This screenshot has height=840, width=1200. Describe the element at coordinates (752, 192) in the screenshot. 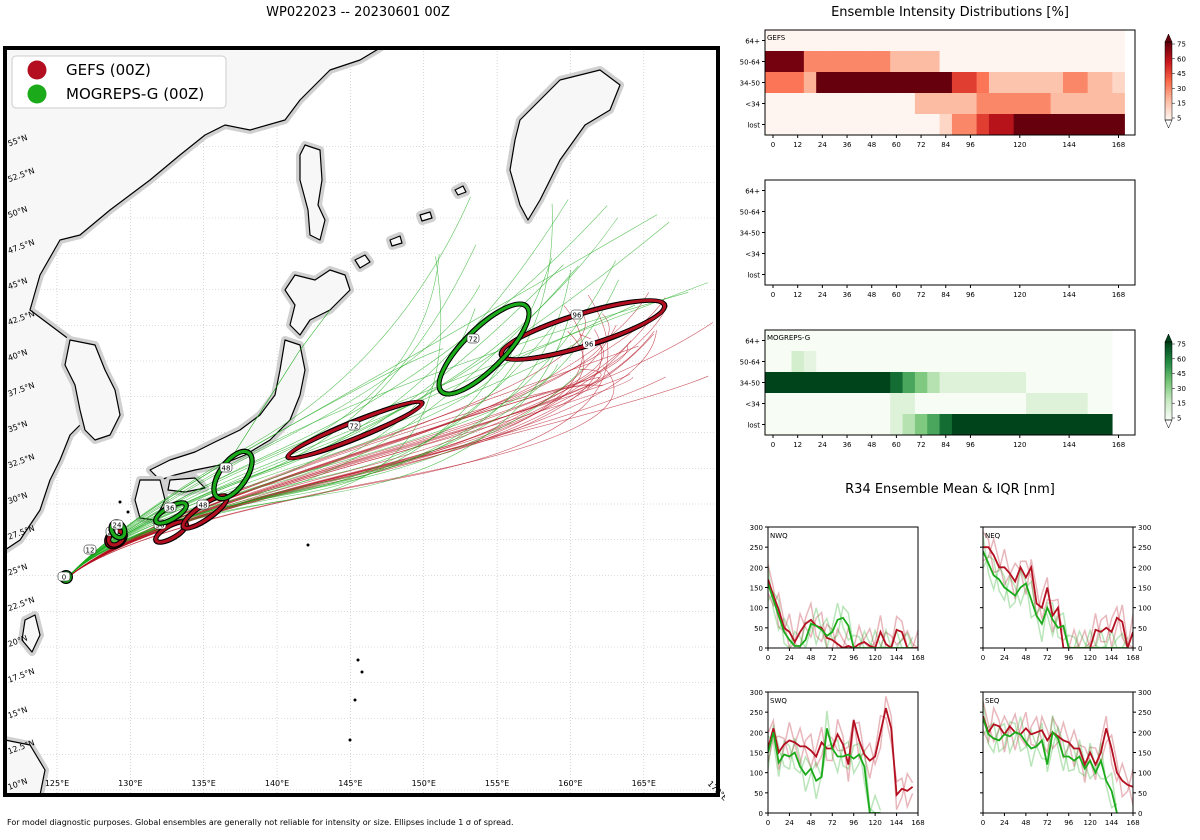

I see `y-tick-label: 64+` at that location.